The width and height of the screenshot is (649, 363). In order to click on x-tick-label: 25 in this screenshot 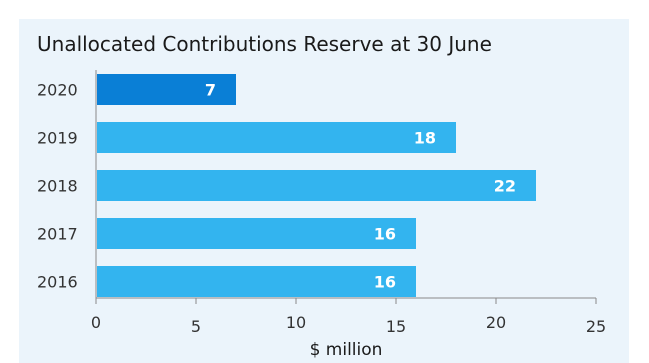, I will do `click(596, 326)`.